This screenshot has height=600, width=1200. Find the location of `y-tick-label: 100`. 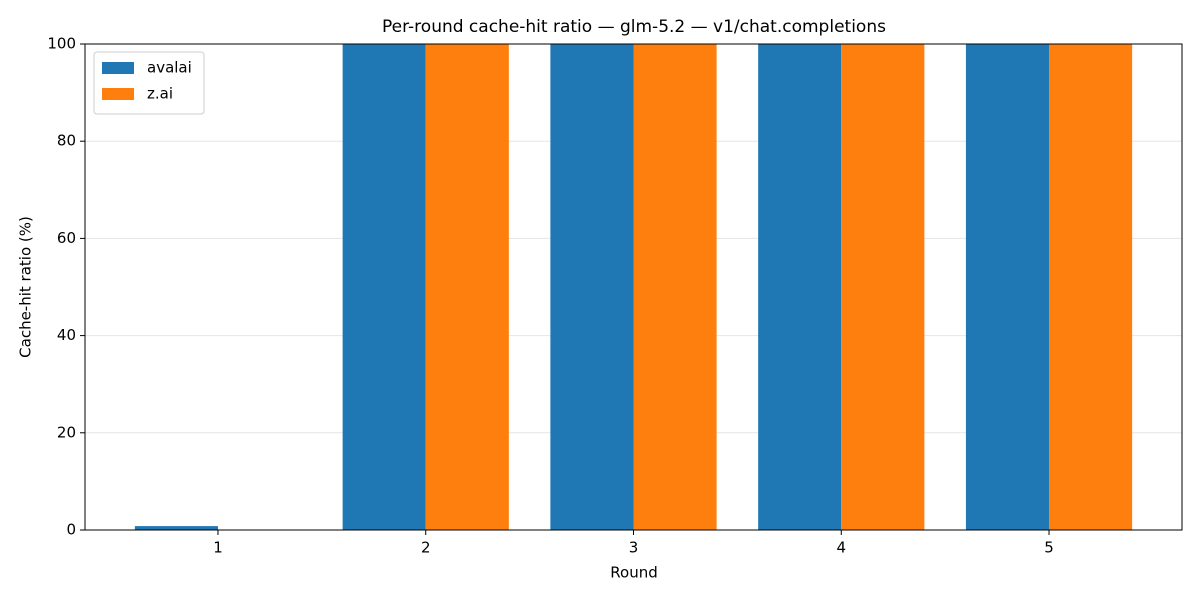

y-tick-label: 100 is located at coordinates (61, 44).